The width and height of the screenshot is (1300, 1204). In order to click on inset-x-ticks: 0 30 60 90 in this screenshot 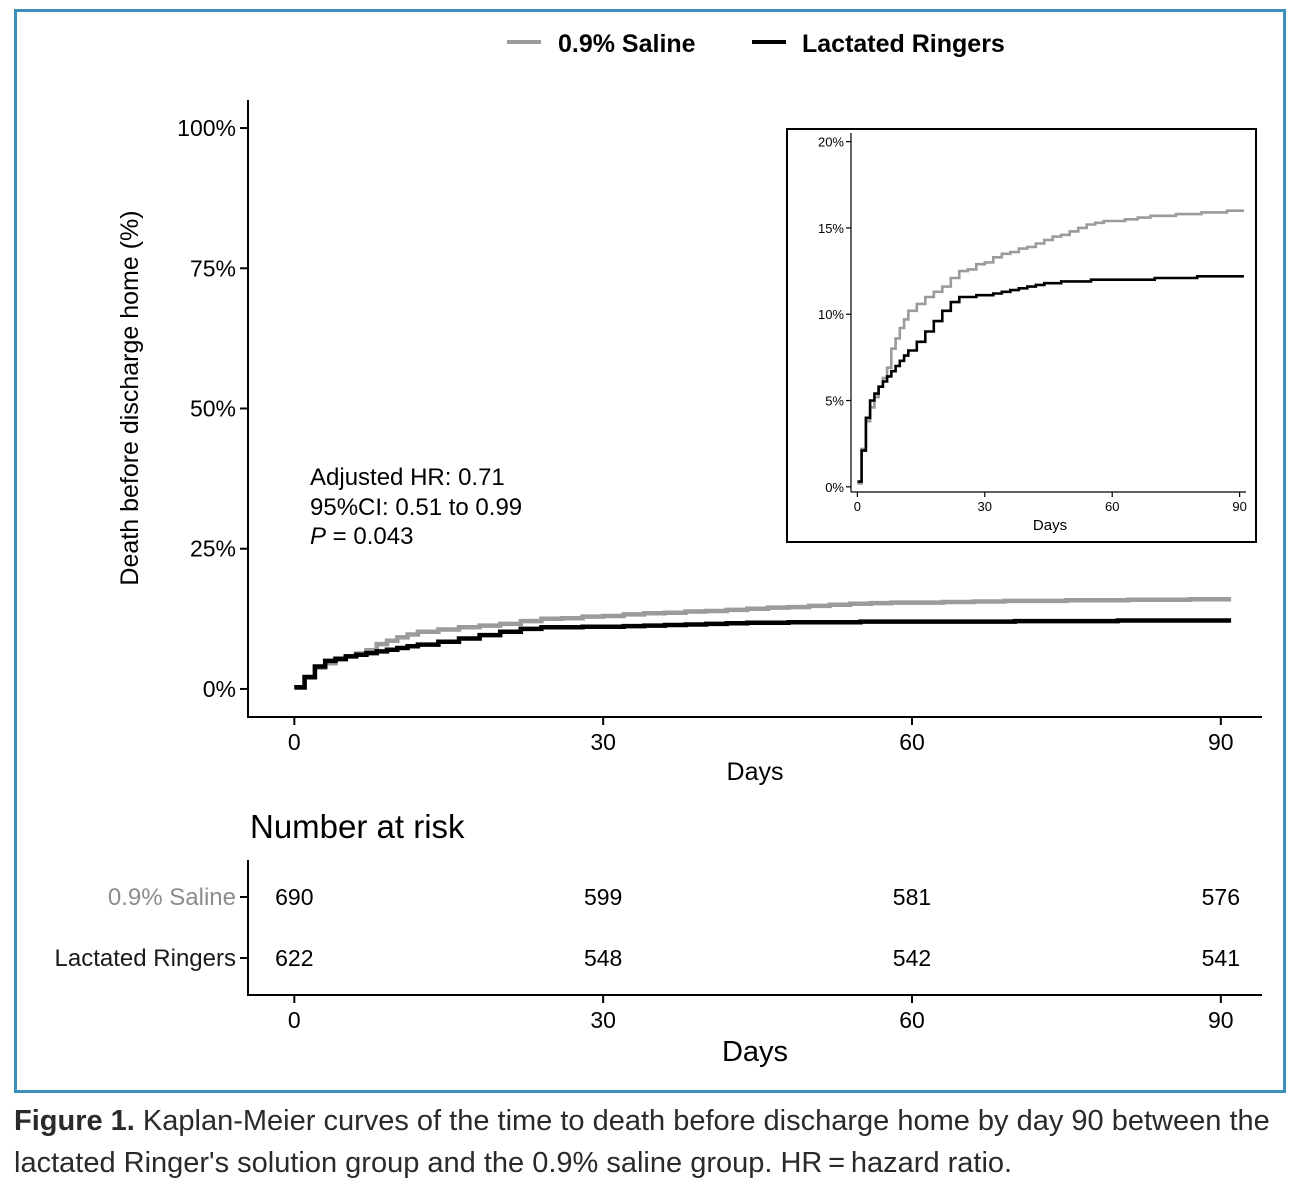, I will do `click(1050, 503)`.